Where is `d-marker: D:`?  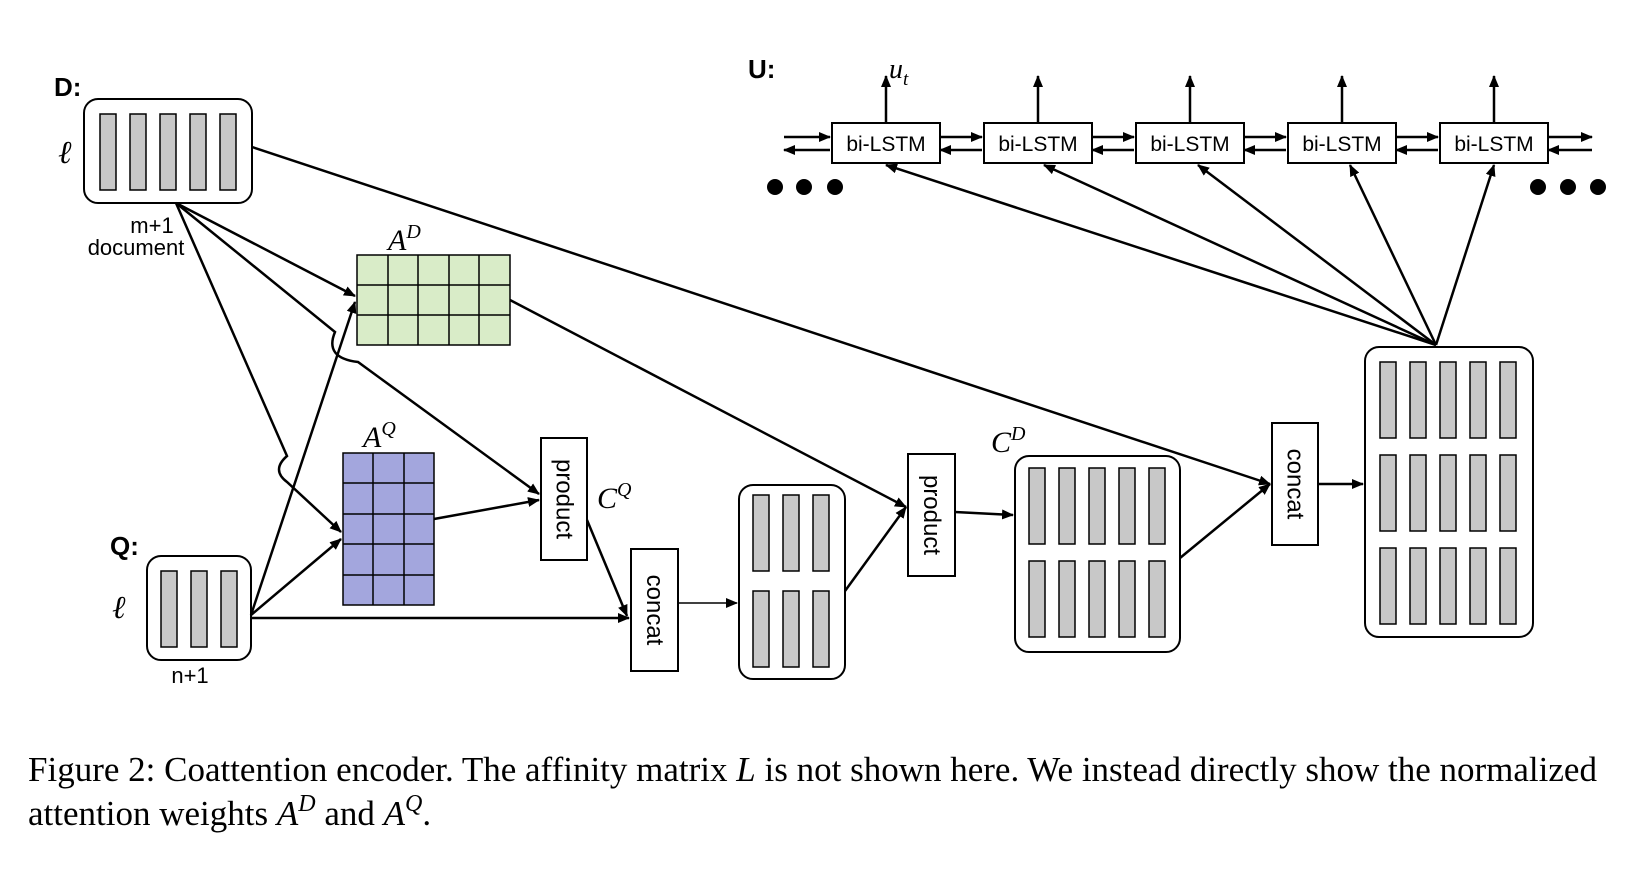 d-marker: D: is located at coordinates (67, 87).